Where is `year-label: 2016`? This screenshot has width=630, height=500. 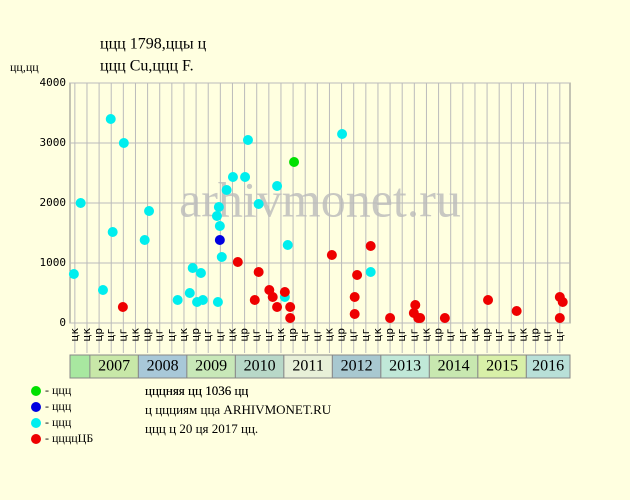
year-label: 2016 is located at coordinates (548, 366).